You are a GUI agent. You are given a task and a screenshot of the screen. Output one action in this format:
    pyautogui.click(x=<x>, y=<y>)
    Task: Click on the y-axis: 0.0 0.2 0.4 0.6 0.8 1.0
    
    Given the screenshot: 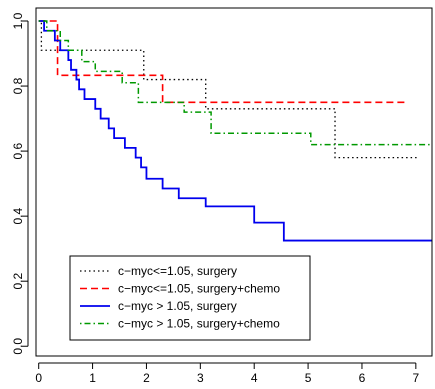 What is the action you would take?
    pyautogui.click(x=20, y=183)
    